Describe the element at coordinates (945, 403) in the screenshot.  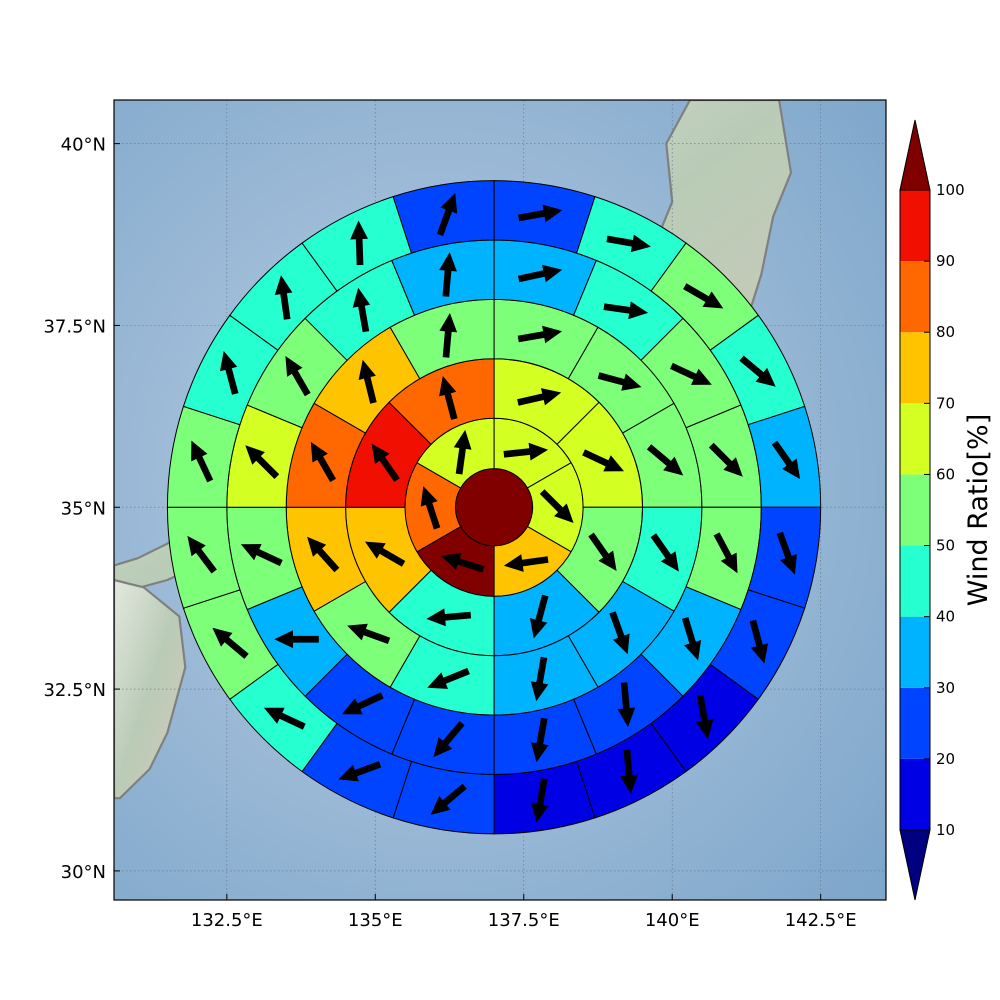
I see `colorbar-tick-label: 70` at that location.